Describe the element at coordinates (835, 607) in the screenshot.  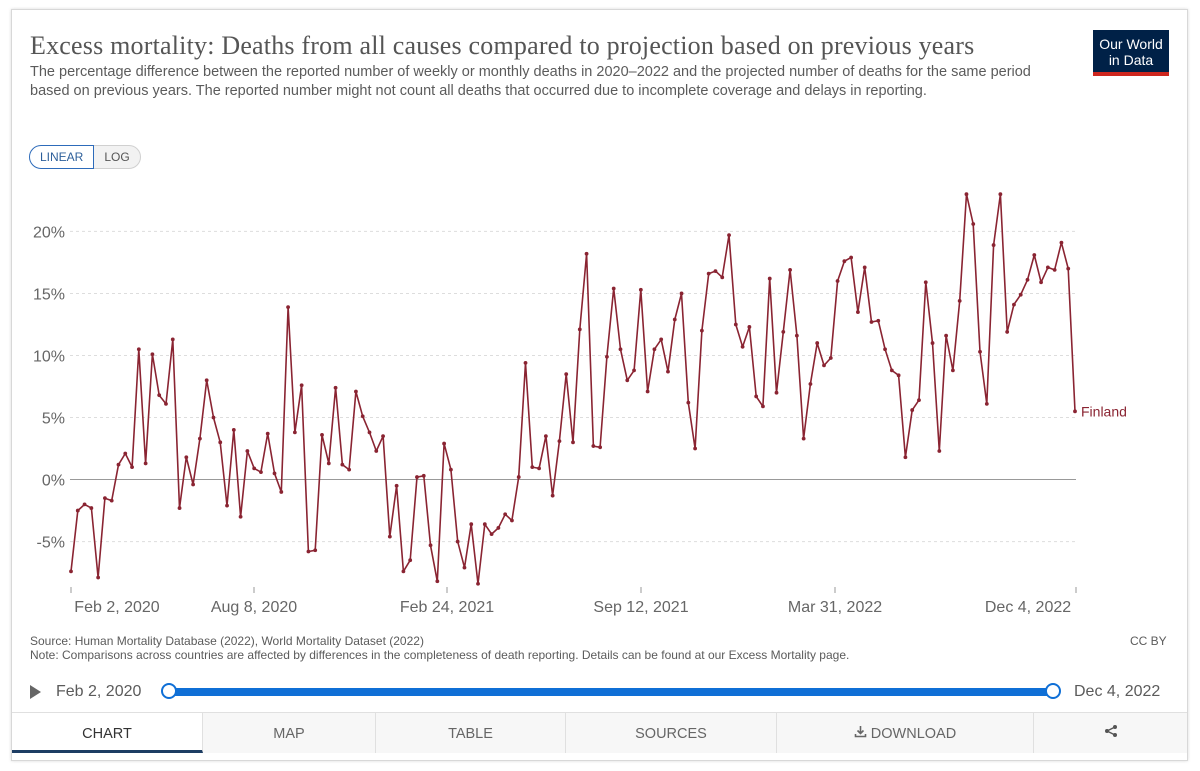
I see `x-tick-label: Mar 31, 2022` at that location.